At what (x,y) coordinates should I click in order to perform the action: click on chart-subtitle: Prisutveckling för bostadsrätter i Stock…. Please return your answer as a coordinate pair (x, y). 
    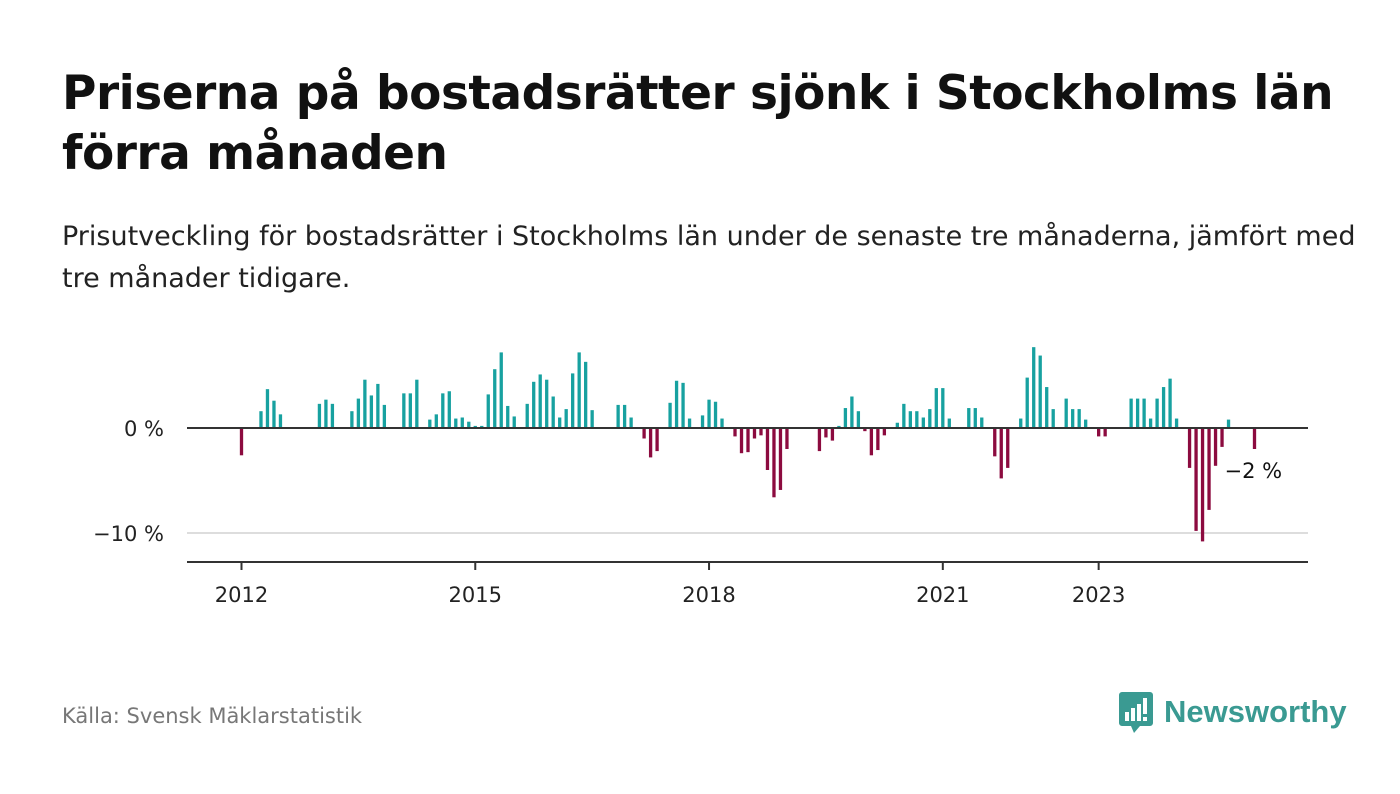
    Looking at the image, I should click on (709, 257).